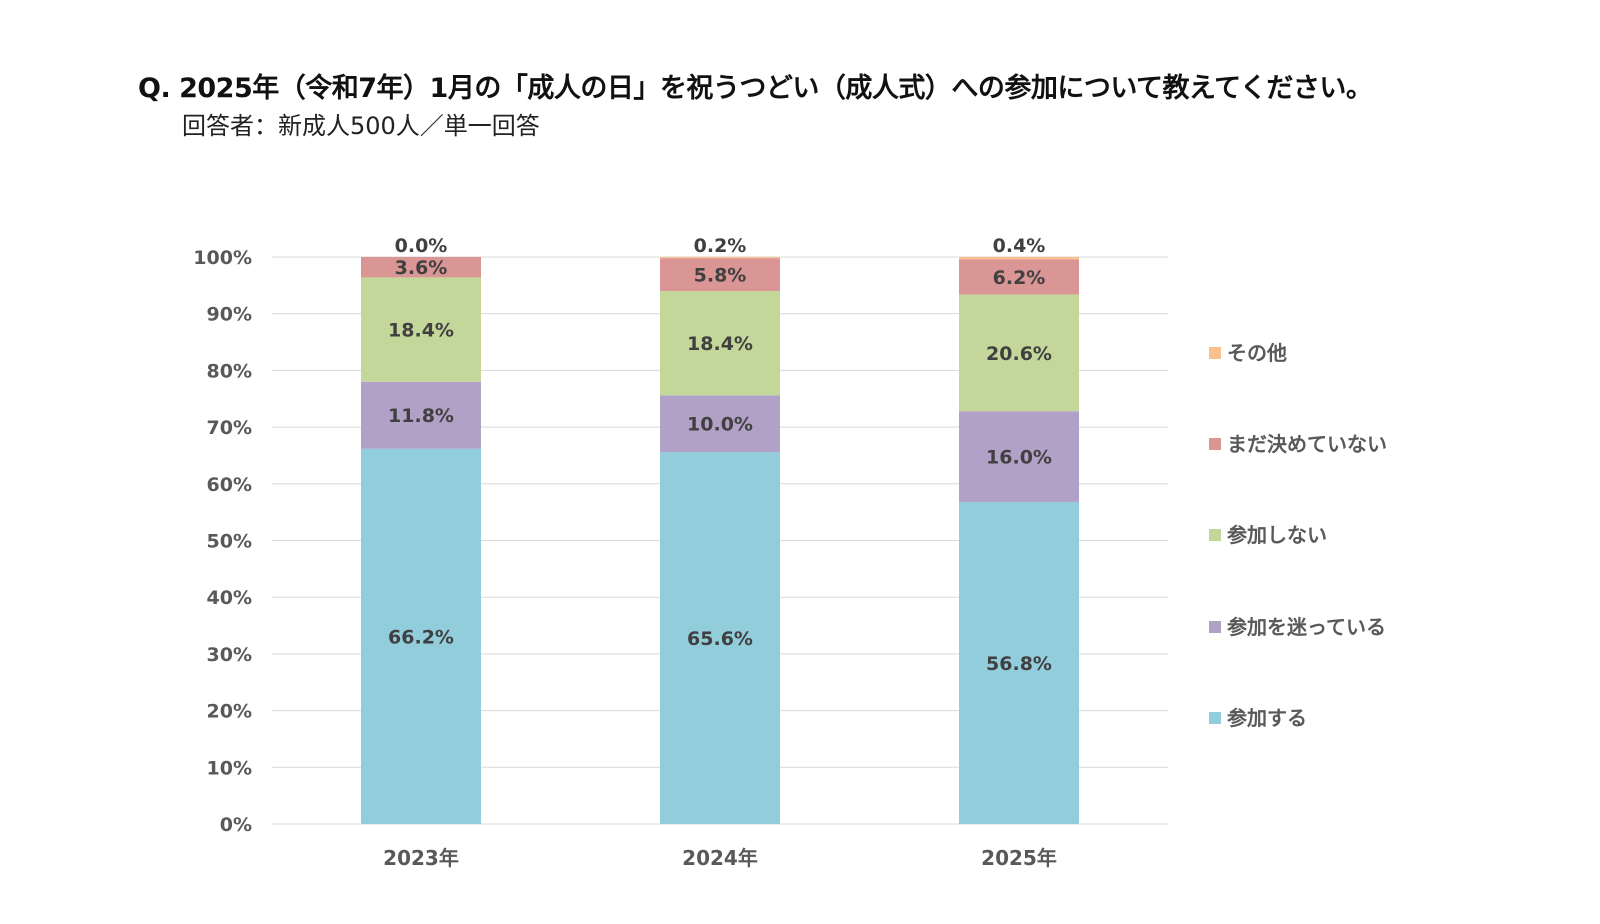 This screenshot has width=1600, height=924. Describe the element at coordinates (229, 428) in the screenshot. I see `y-tick-label: 70%` at that location.